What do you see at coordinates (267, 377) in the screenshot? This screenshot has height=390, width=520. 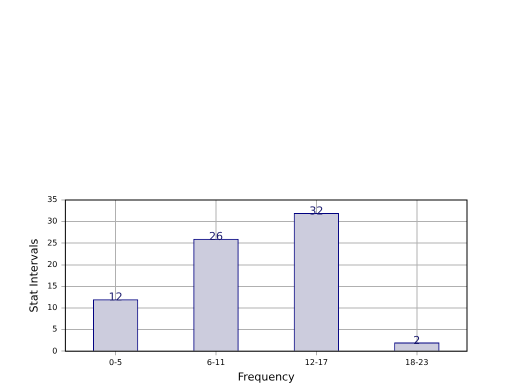 I see `x-axis-title: Frequency` at bounding box center [267, 377].